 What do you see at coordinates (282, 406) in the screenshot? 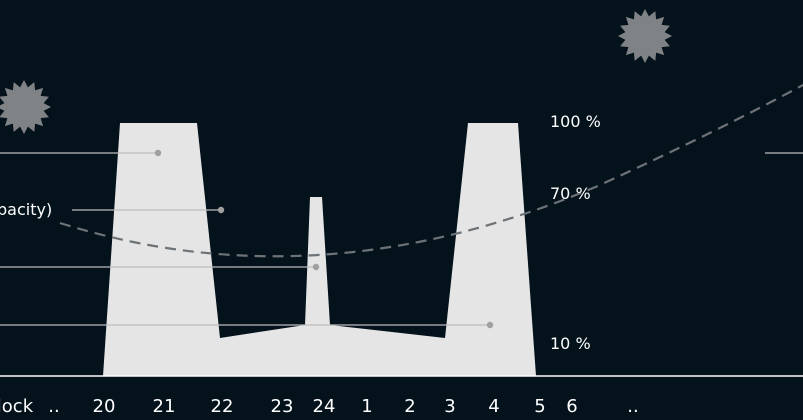
I see `x-tick-label: 23` at bounding box center [282, 406].